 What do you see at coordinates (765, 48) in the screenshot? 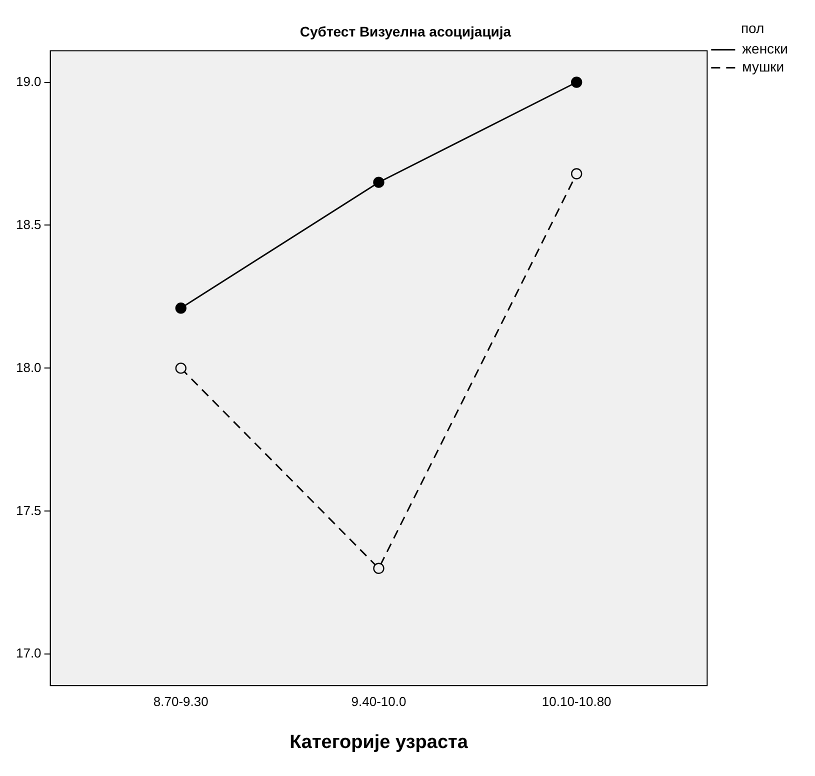
I see `legend-label: женски` at bounding box center [765, 48].